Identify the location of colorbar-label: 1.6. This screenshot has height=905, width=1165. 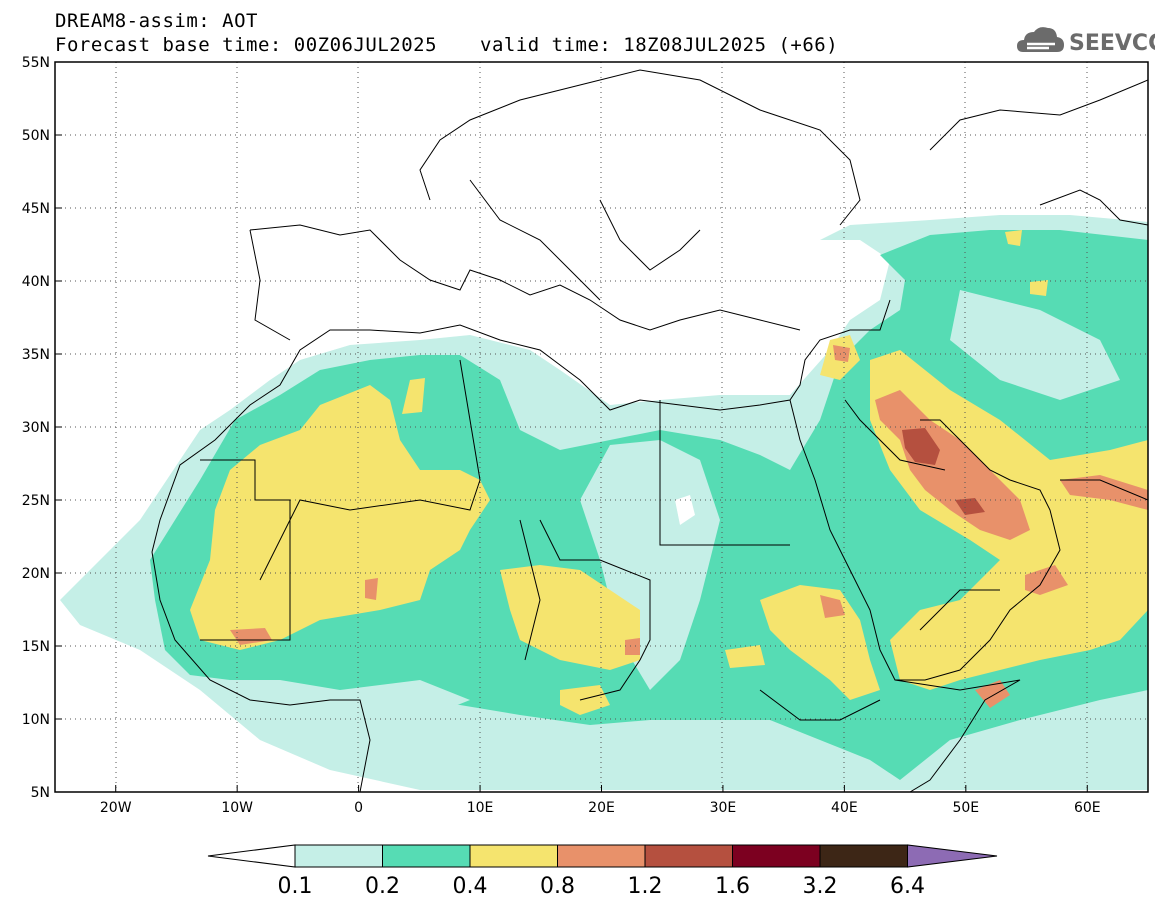
(732, 886).